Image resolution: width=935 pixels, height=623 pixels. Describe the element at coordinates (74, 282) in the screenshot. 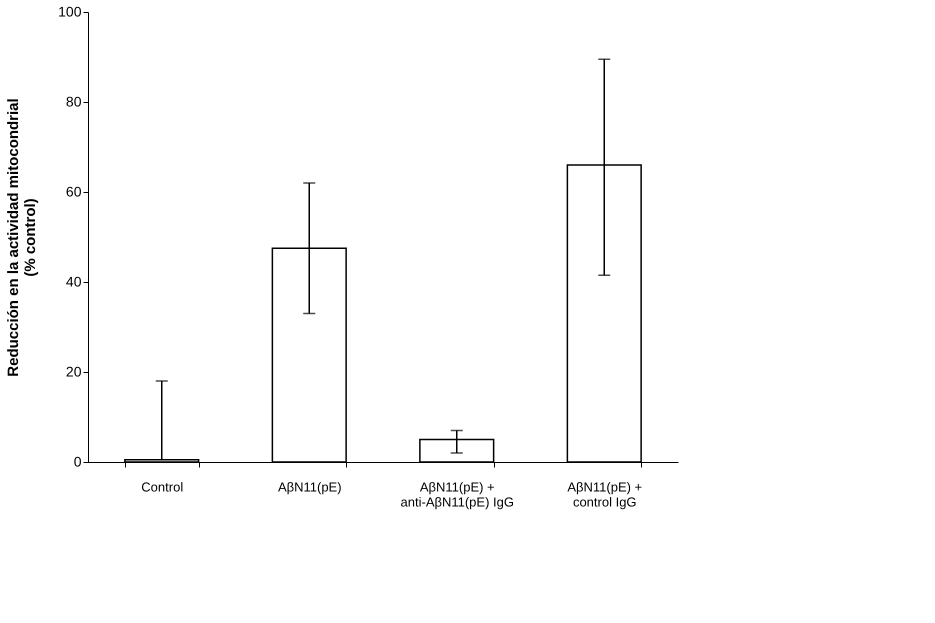

I see `y-tick-label: 40` at that location.